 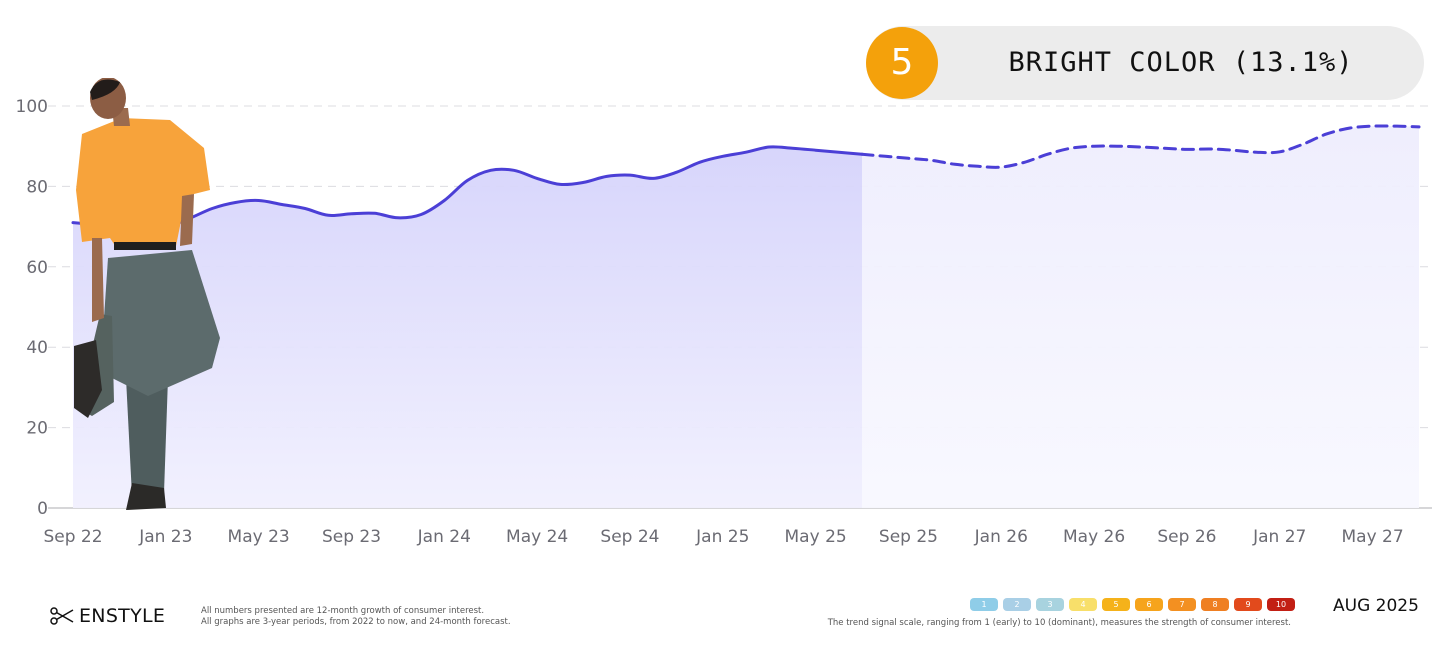 I want to click on scale-level-10: 10, so click(x=1281, y=604).